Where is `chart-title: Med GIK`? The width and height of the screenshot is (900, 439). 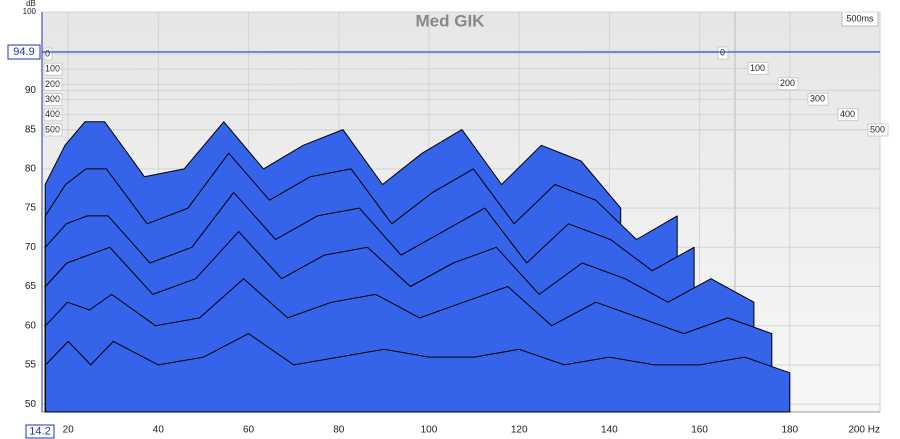 chart-title: Med GIK is located at coordinates (451, 20).